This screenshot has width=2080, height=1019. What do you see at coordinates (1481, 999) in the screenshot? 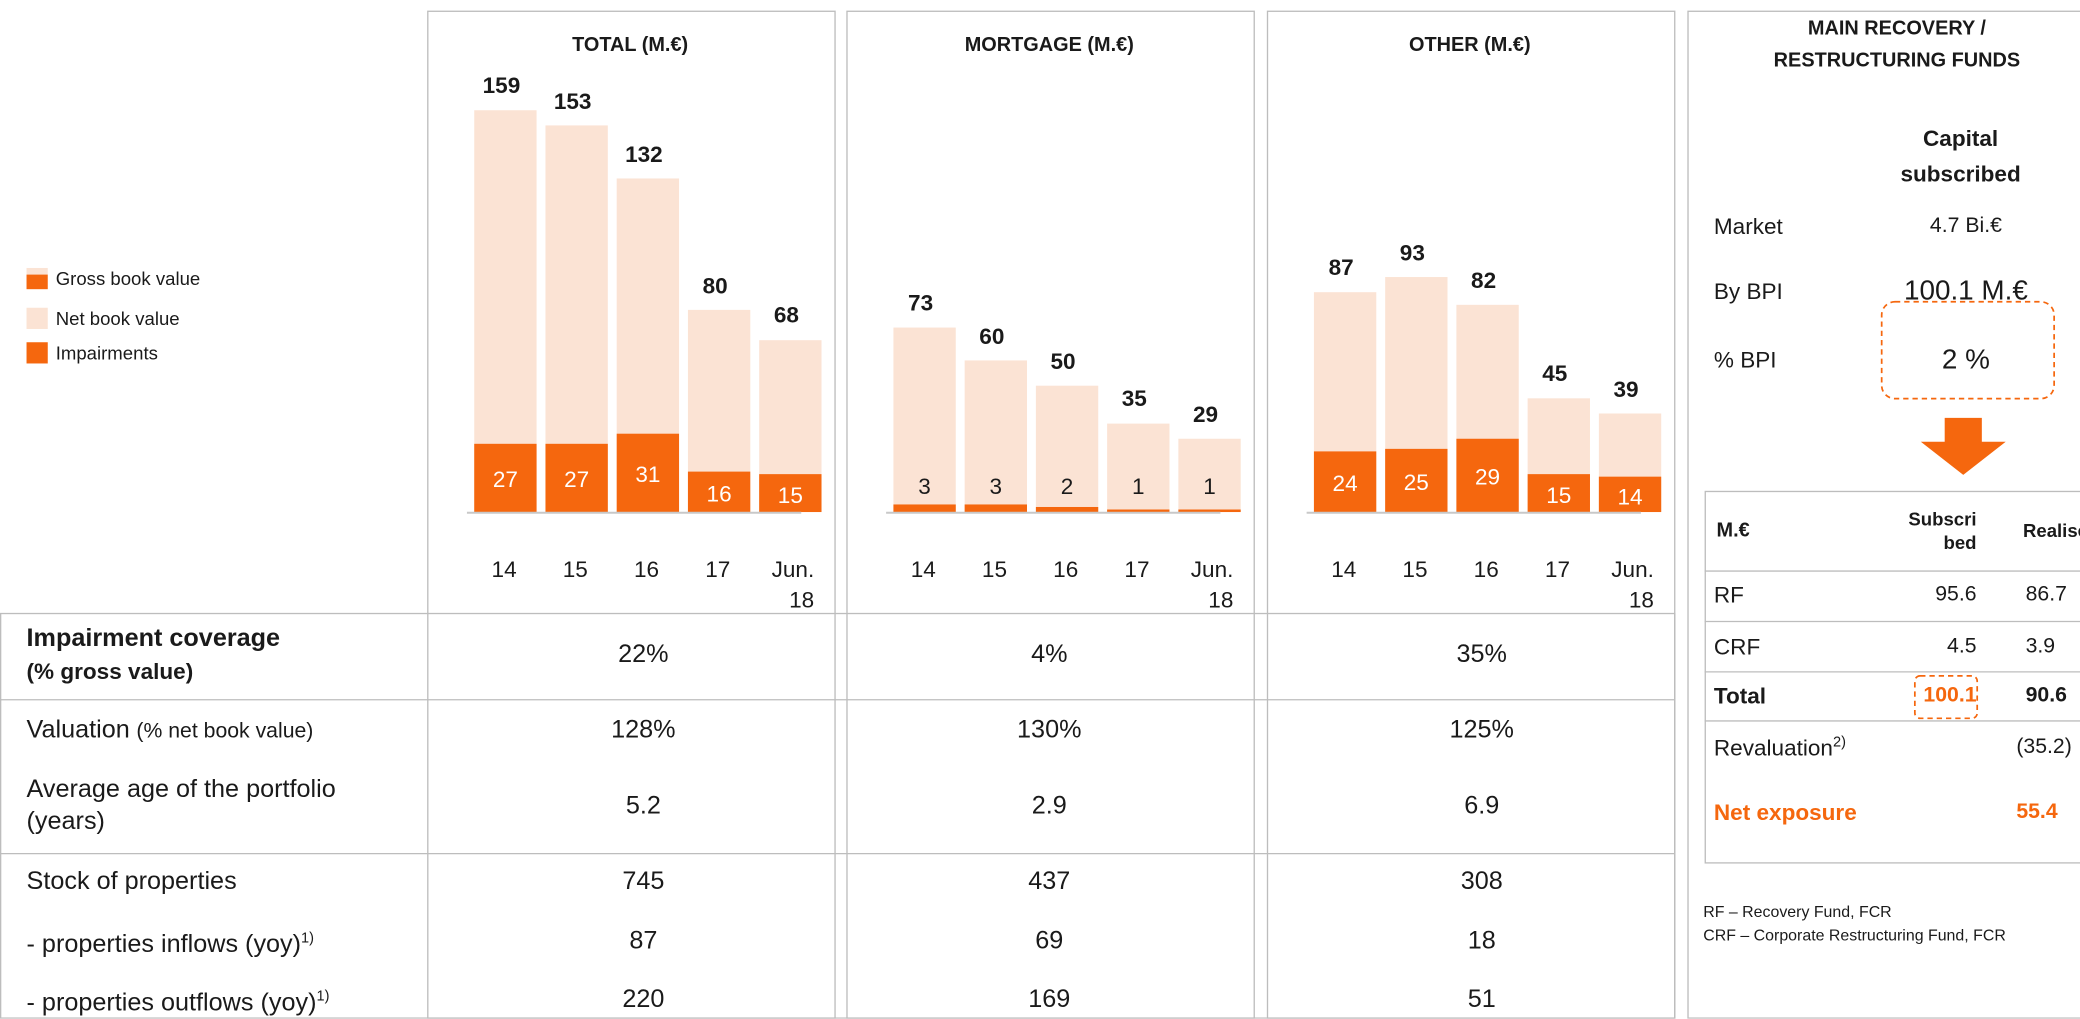
I see `cell: 51` at bounding box center [1481, 999].